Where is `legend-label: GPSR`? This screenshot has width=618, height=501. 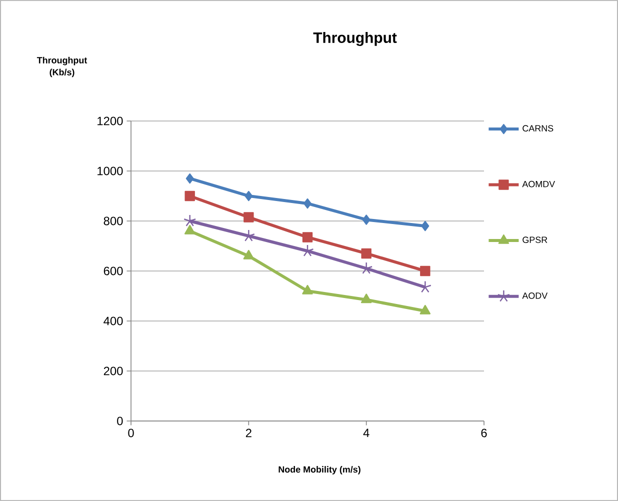 legend-label: GPSR is located at coordinates (535, 240).